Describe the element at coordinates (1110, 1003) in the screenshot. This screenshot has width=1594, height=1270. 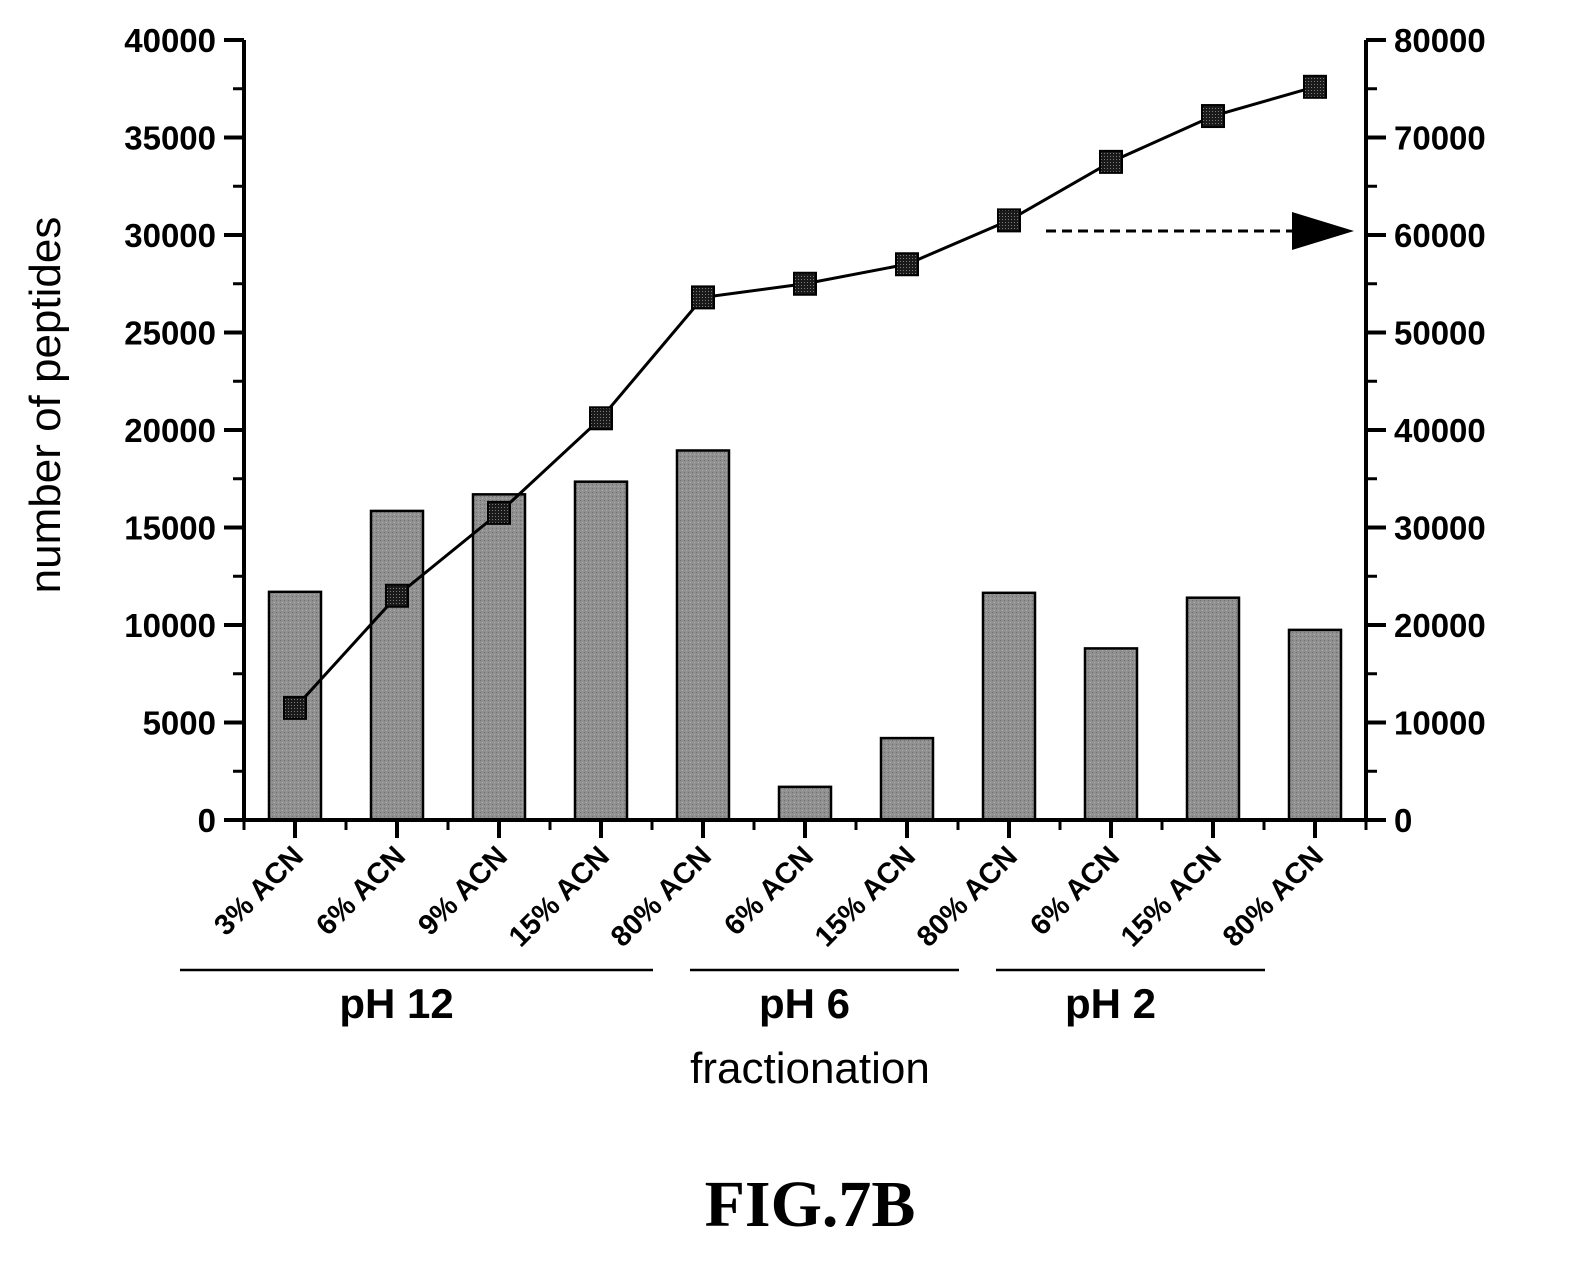
I see `group-label: pH 2` at that location.